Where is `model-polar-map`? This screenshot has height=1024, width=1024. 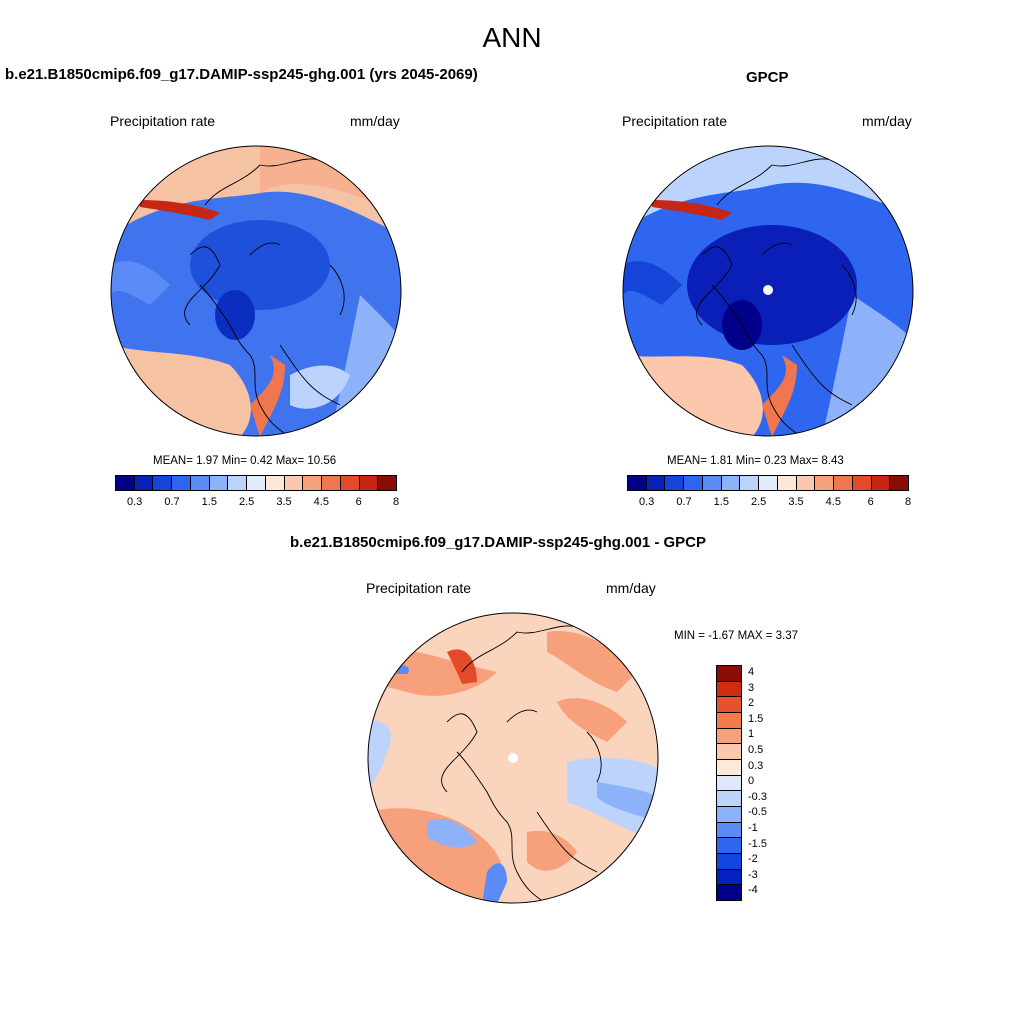
model-polar-map is located at coordinates (256, 291).